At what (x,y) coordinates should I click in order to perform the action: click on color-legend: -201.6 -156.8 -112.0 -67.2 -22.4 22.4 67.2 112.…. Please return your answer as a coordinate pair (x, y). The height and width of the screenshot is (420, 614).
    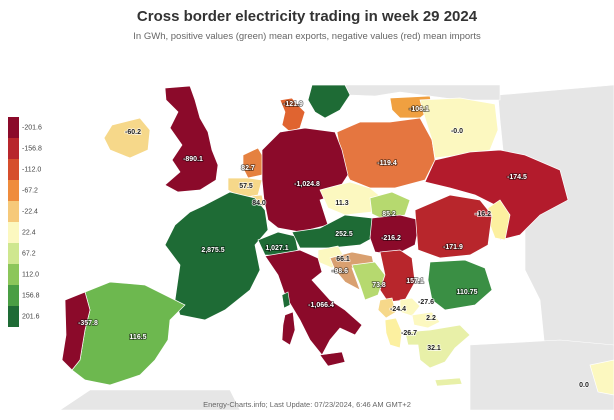
    Looking at the image, I should click on (43, 222).